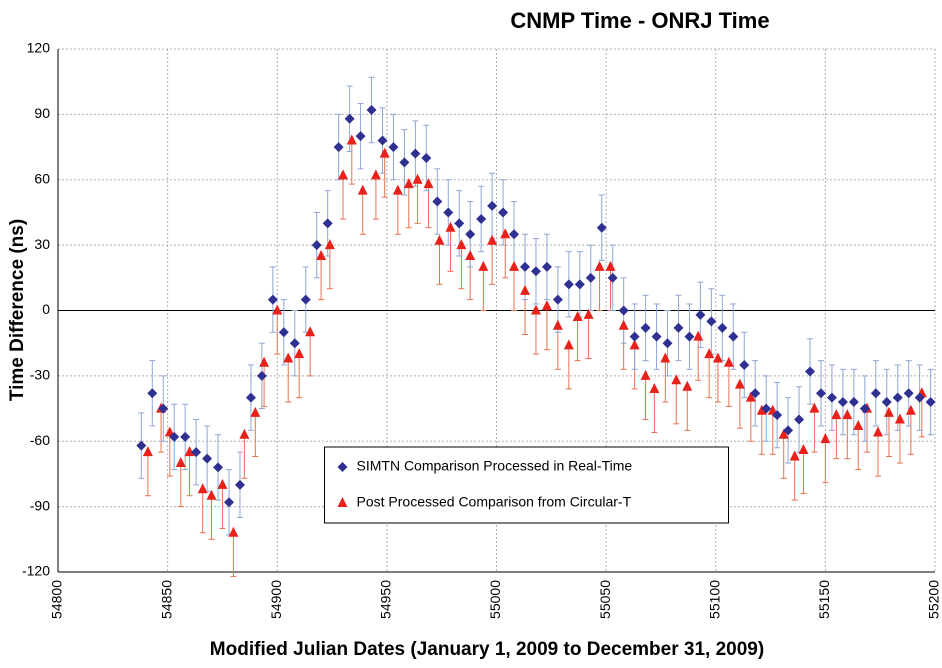  I want to click on x-tick-label: 54900, so click(276, 599).